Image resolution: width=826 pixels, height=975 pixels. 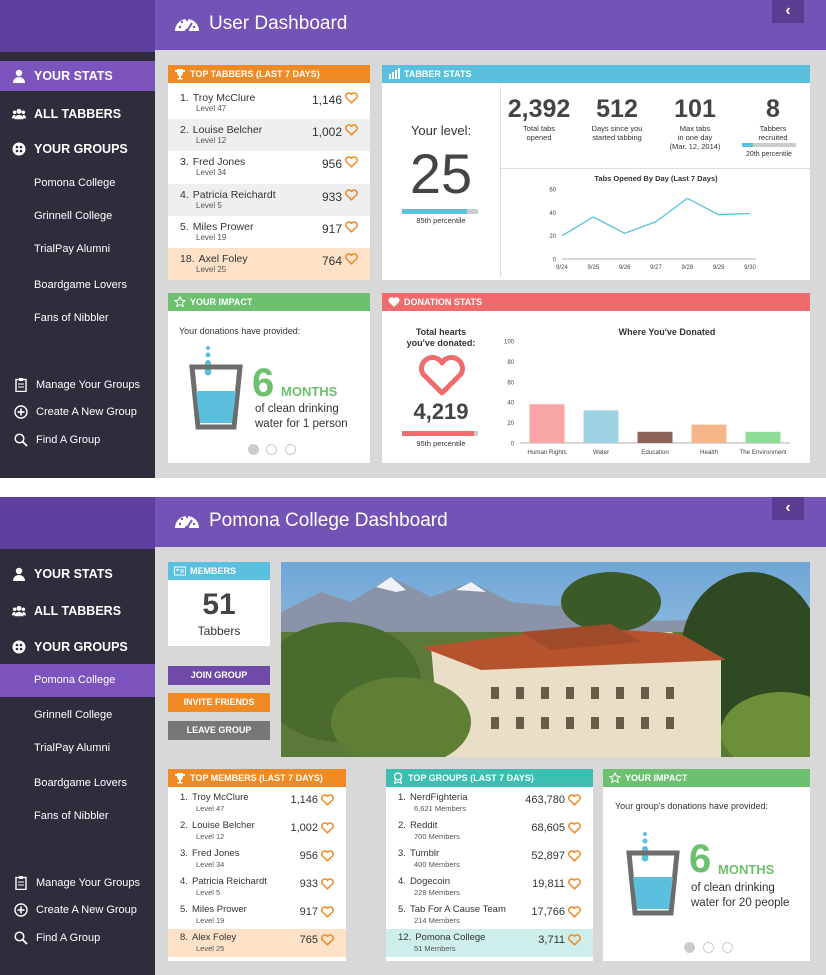 I want to click on invite-friends-button: INVITE FRIENDS, so click(x=219, y=702).